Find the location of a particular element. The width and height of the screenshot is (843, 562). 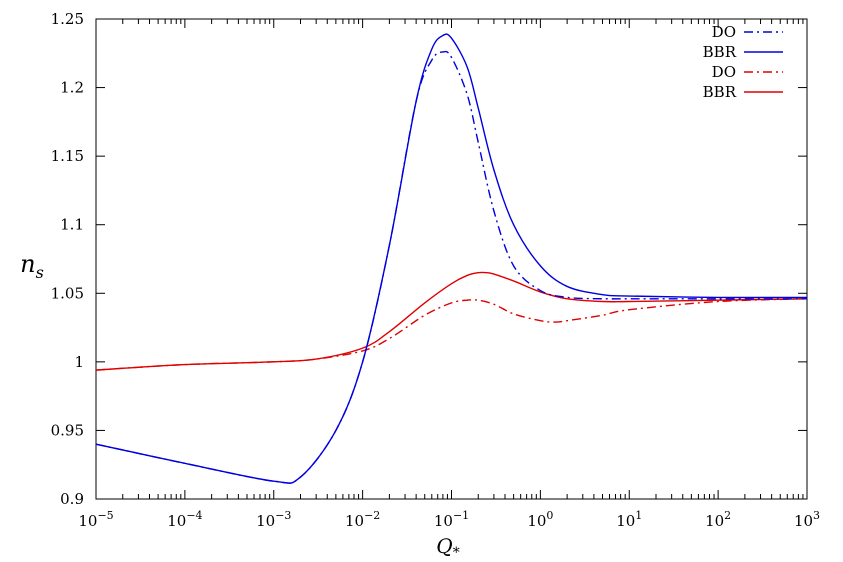

legend: DO BBR DO BBR is located at coordinates (743, 62).